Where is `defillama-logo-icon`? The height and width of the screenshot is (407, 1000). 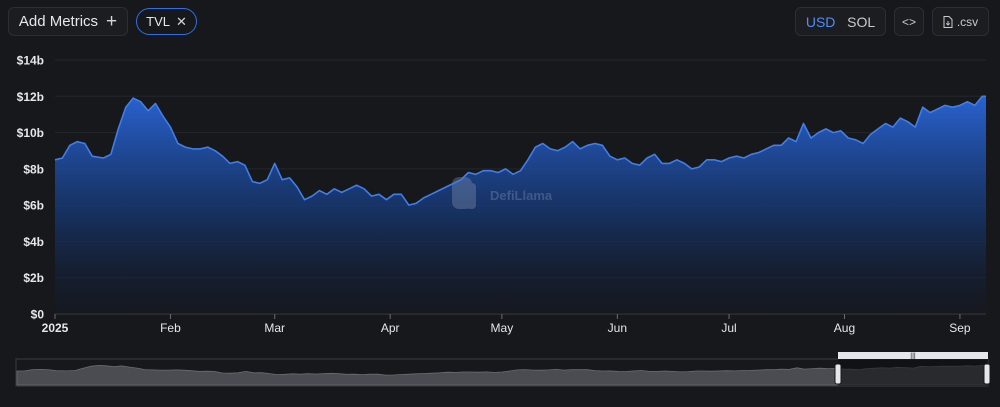
defillama-logo-icon is located at coordinates (464, 193).